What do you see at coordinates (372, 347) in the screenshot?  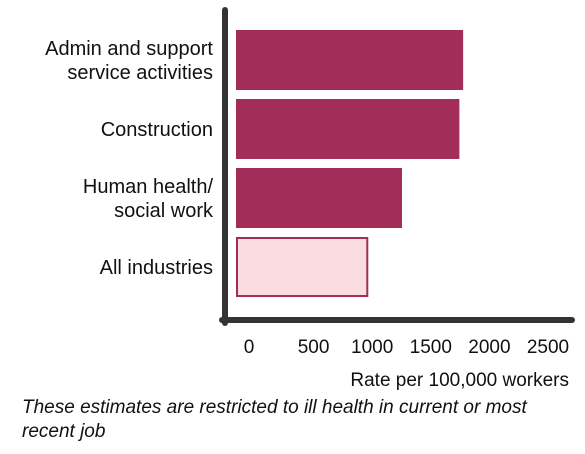 I see `x-tick-label: 1000` at bounding box center [372, 347].